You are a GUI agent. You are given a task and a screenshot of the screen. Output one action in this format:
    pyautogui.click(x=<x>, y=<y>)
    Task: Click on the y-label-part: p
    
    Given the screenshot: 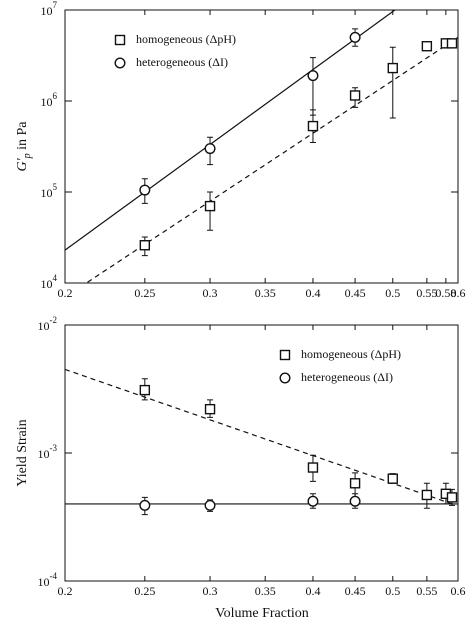 What is the action you would take?
    pyautogui.click(x=27, y=156)
    